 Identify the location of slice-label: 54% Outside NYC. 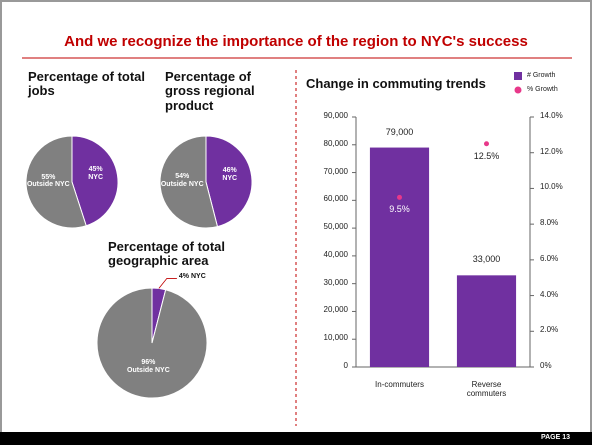
(182, 180).